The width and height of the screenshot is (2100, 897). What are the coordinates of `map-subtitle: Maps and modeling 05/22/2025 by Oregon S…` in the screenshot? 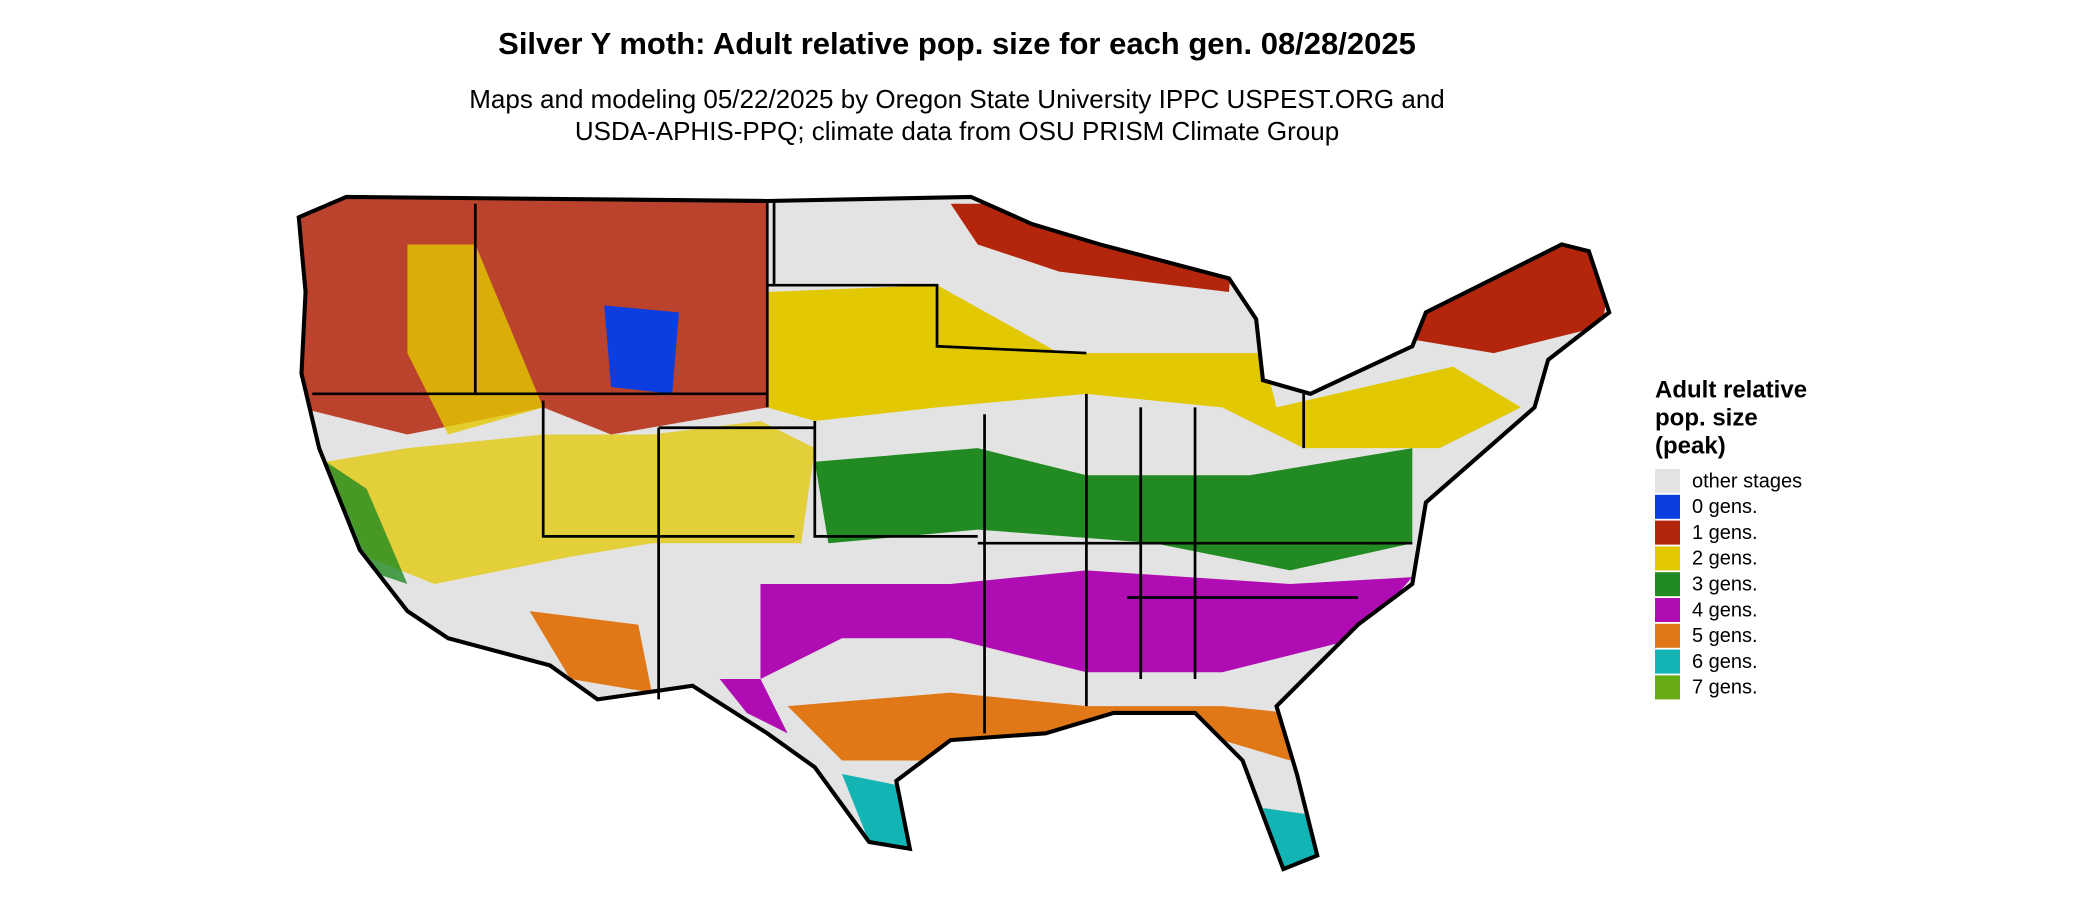 It's located at (957, 99).